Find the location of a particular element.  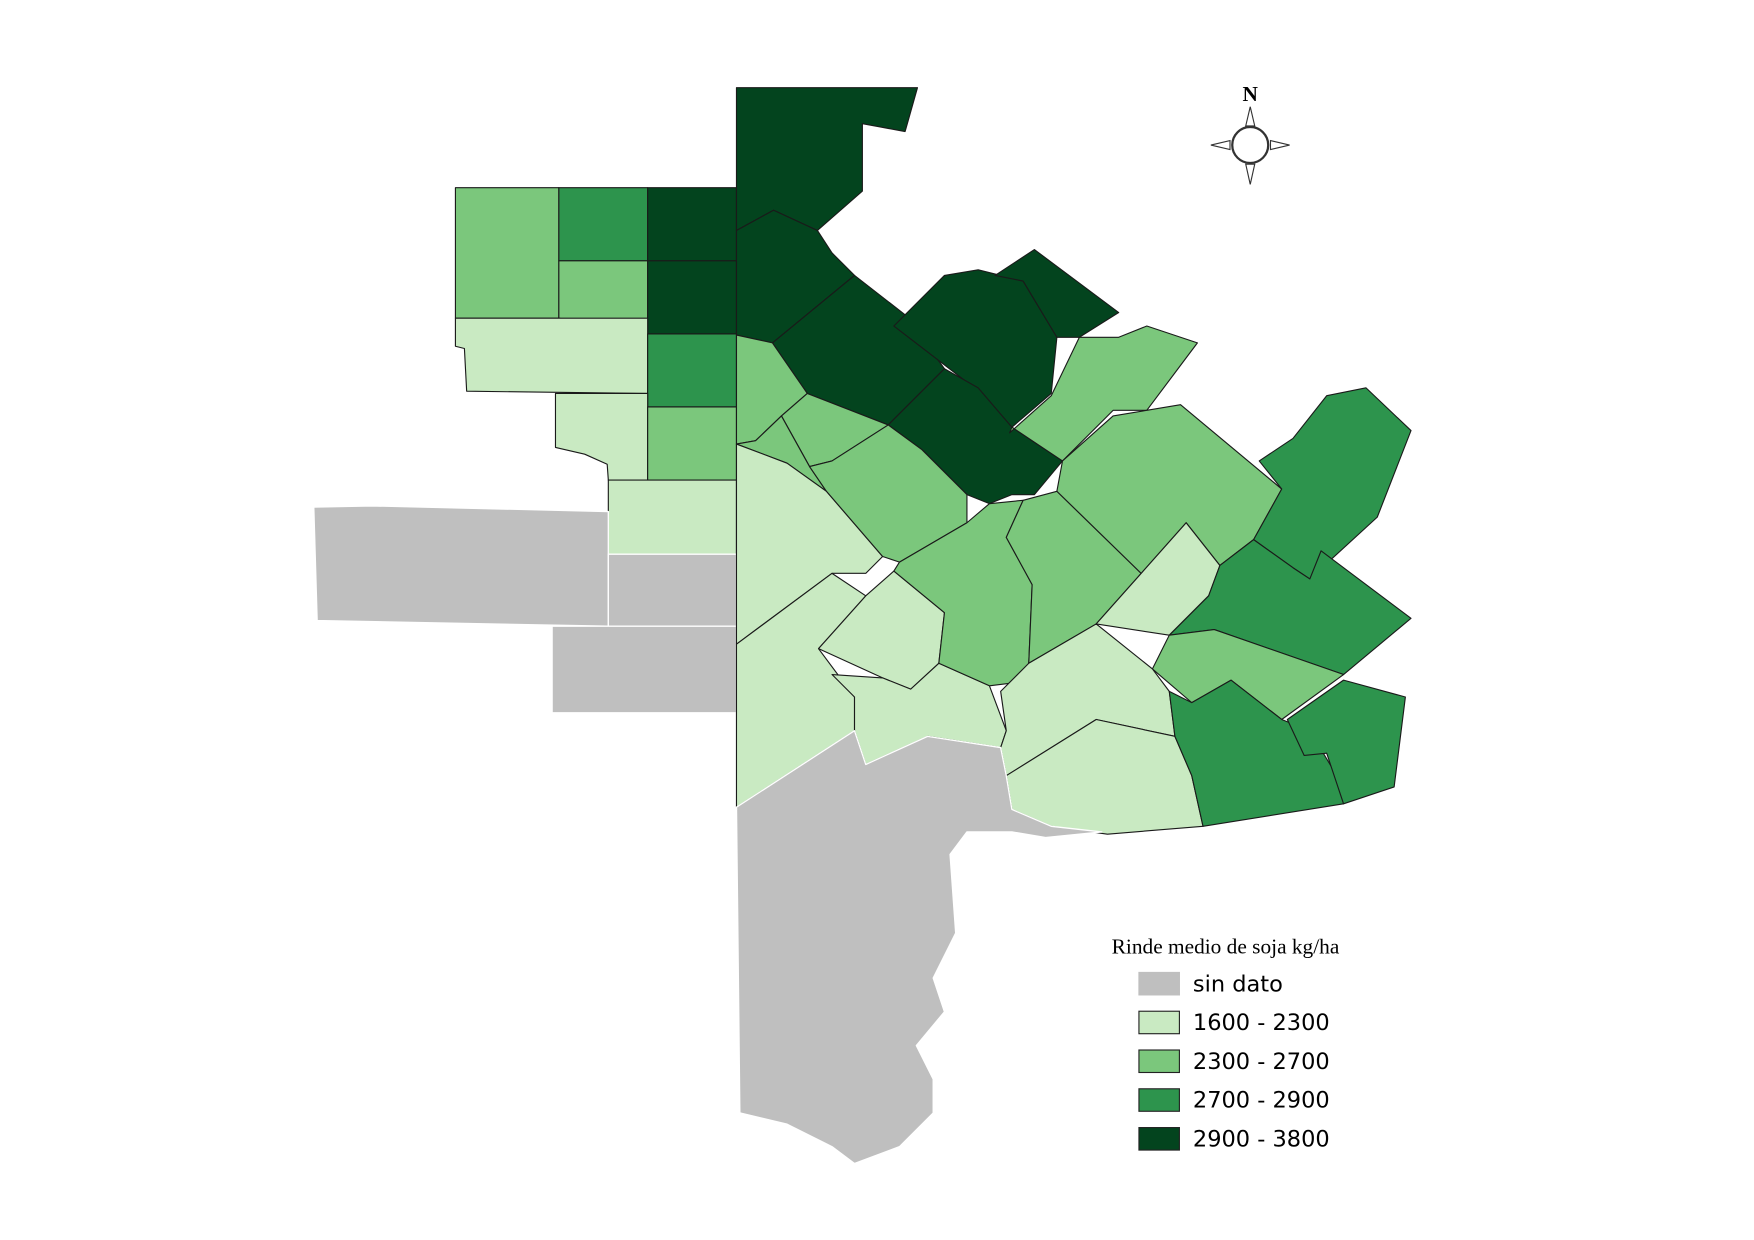

legend-label: sin dato is located at coordinates (1238, 984).